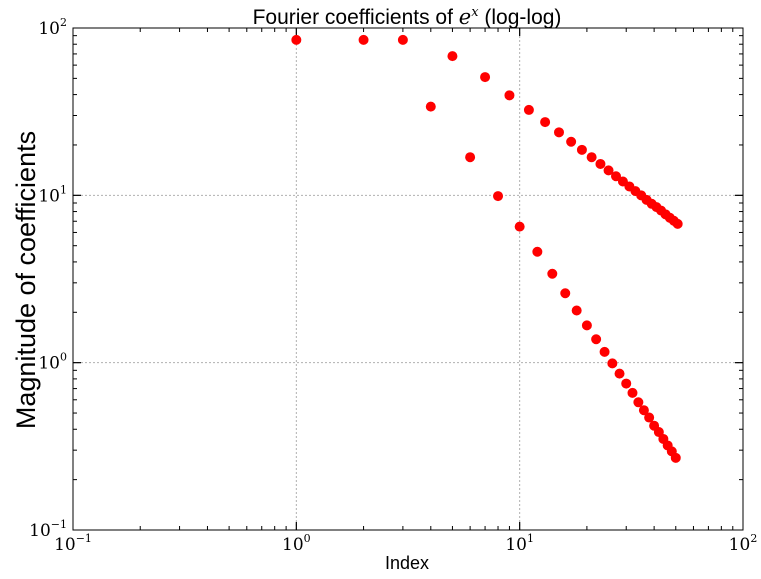 This screenshot has width=761, height=579. Describe the element at coordinates (743, 543) in the screenshot. I see `x-tick-label: 10²` at that location.